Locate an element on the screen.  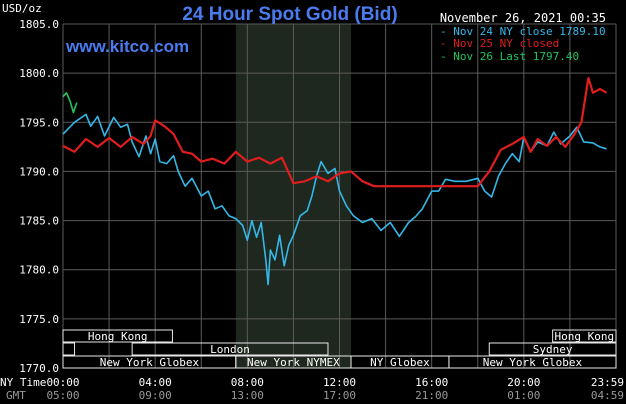
x-tick-label-gmt: 05:00 is located at coordinates (62, 395).